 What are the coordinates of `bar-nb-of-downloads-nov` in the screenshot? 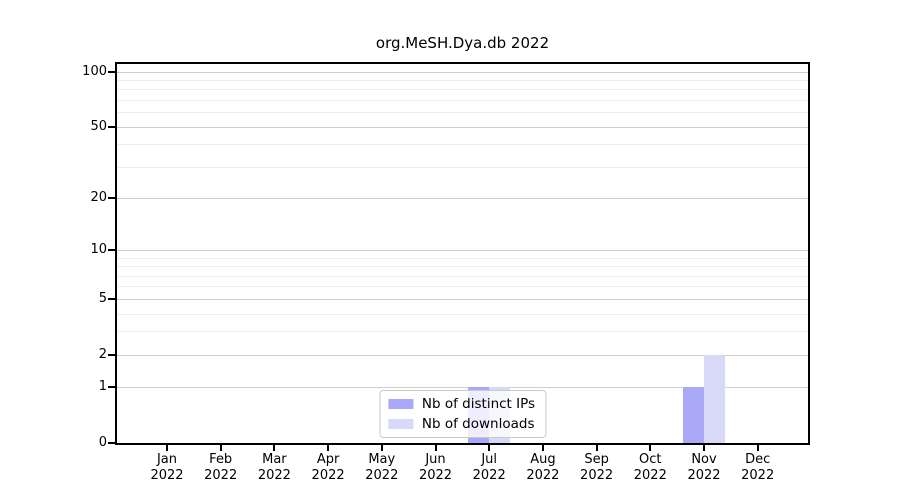 It's located at (714, 398).